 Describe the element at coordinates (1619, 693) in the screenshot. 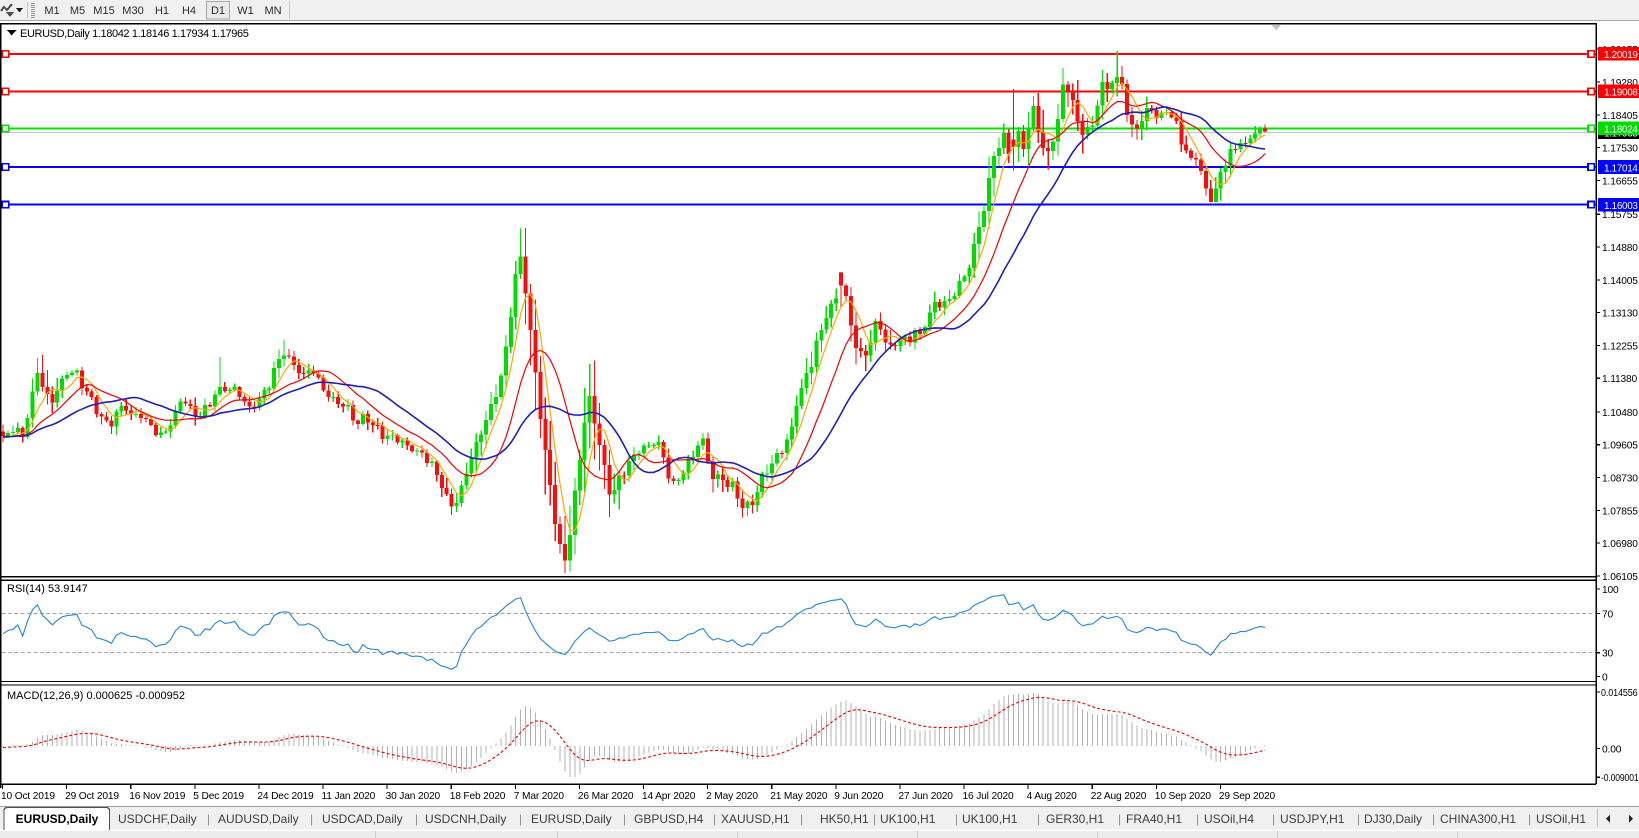

I see `svg-text: 0.014556` at that location.